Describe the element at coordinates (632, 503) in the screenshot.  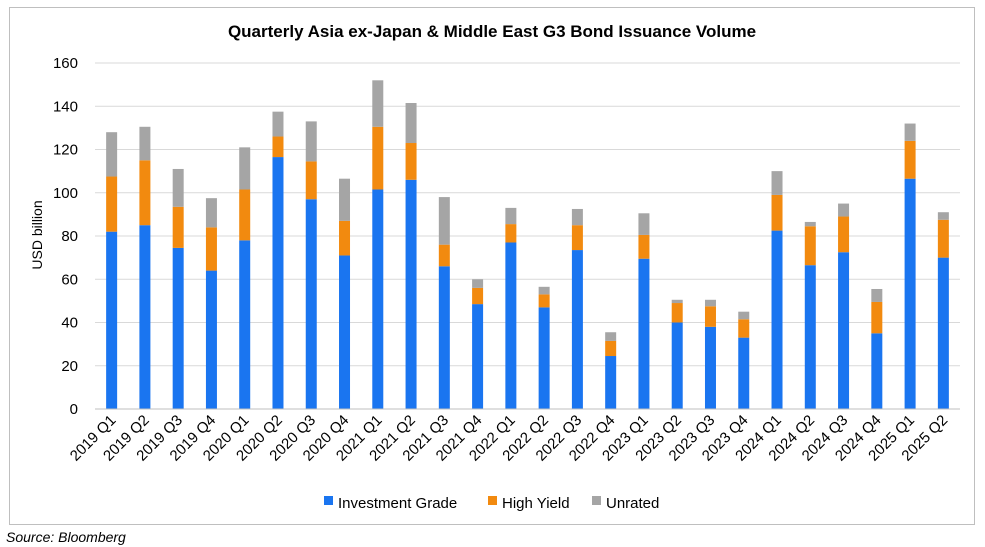
I see `legend-label: Unrated` at that location.